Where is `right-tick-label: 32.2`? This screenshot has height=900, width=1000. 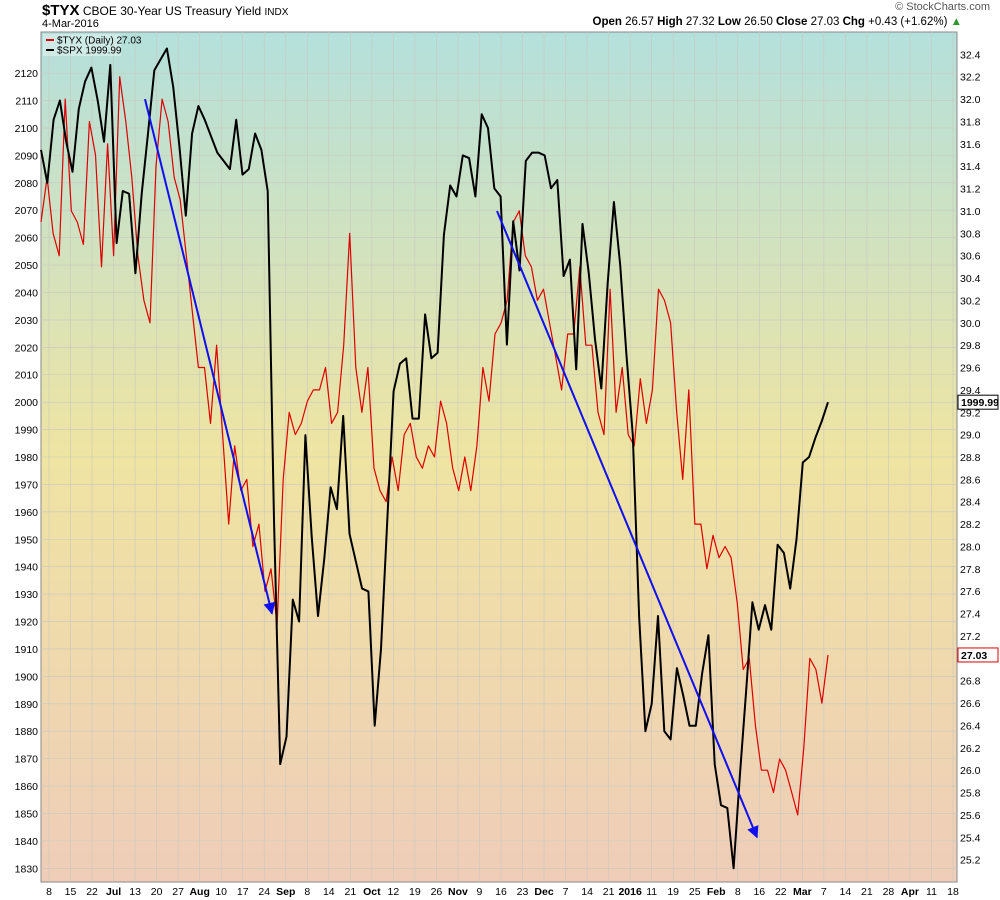
right-tick-label: 32.2 is located at coordinates (970, 78).